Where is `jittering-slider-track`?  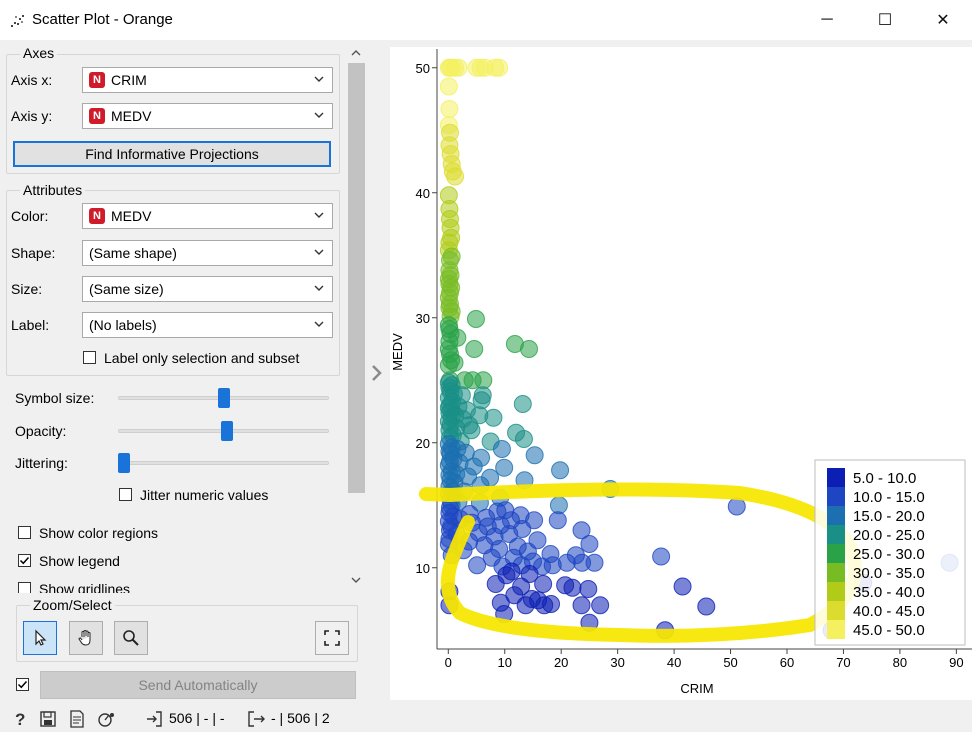
jittering-slider-track is located at coordinates (223, 463).